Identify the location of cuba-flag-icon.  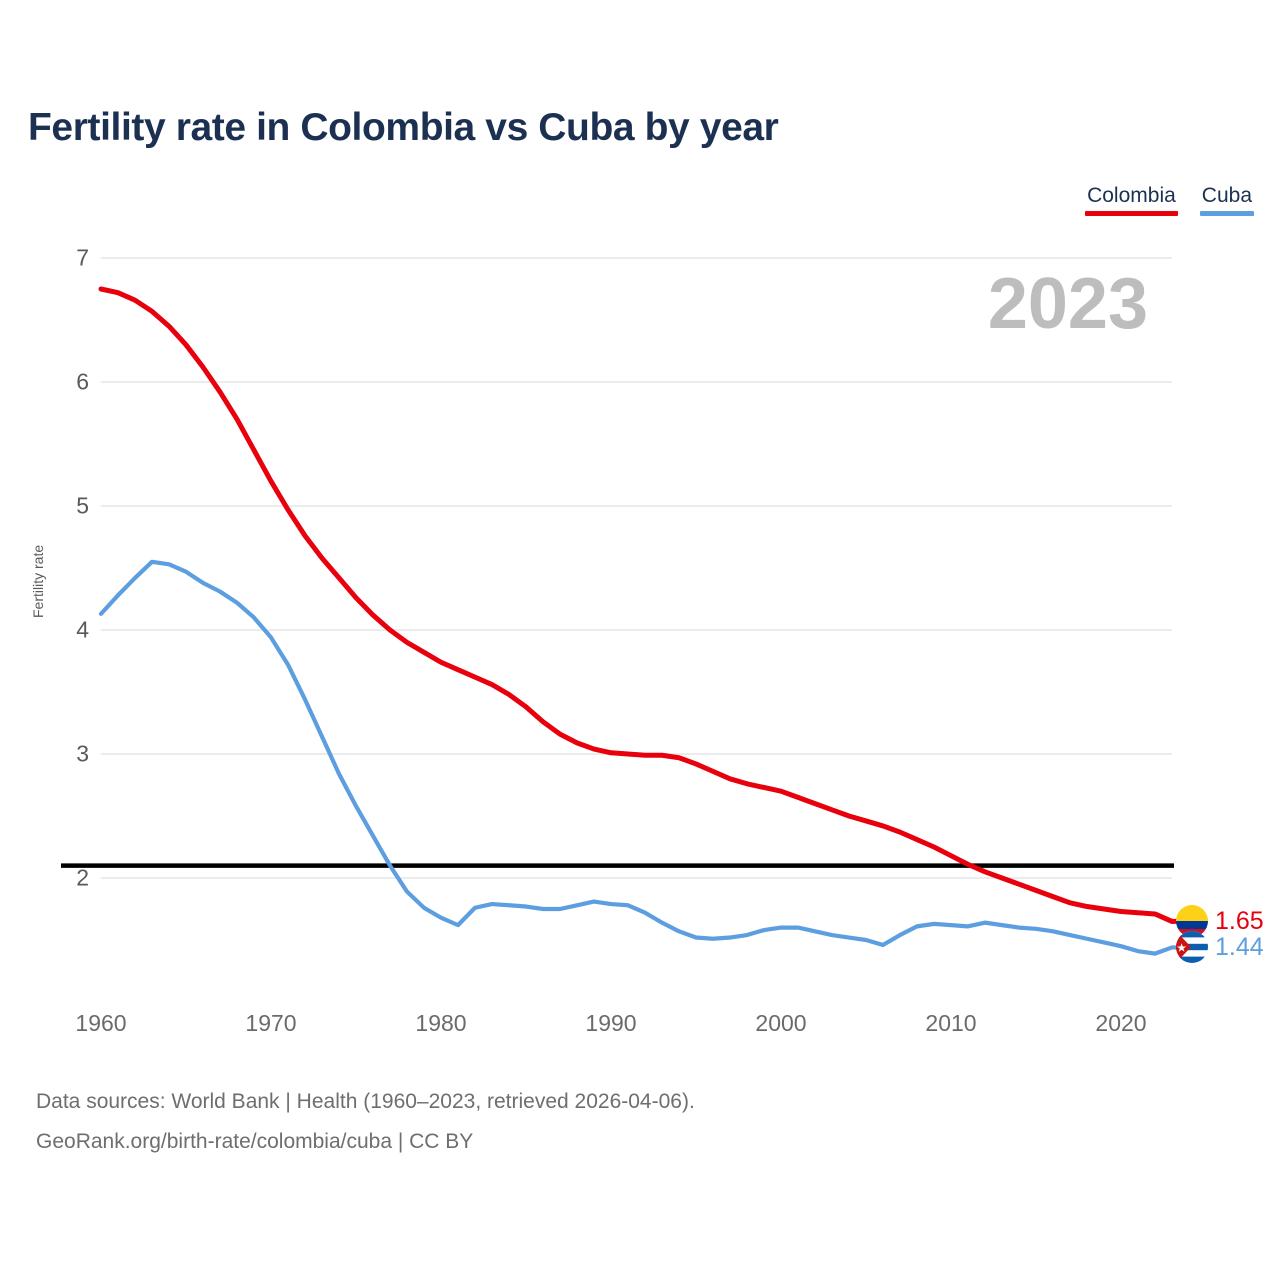
(1192, 947).